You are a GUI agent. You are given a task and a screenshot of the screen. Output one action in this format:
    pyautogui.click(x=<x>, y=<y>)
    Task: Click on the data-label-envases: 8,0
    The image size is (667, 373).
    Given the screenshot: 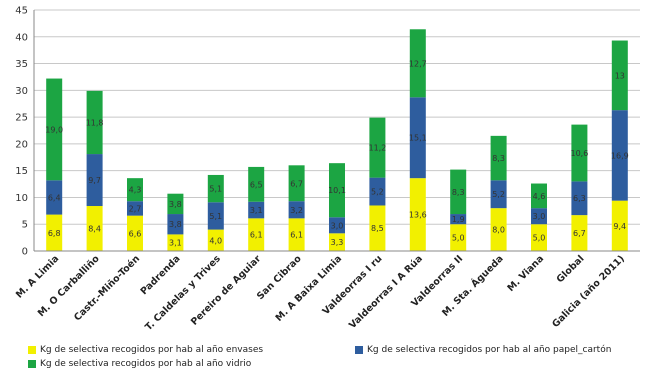 What is the action you would take?
    pyautogui.click(x=498, y=230)
    